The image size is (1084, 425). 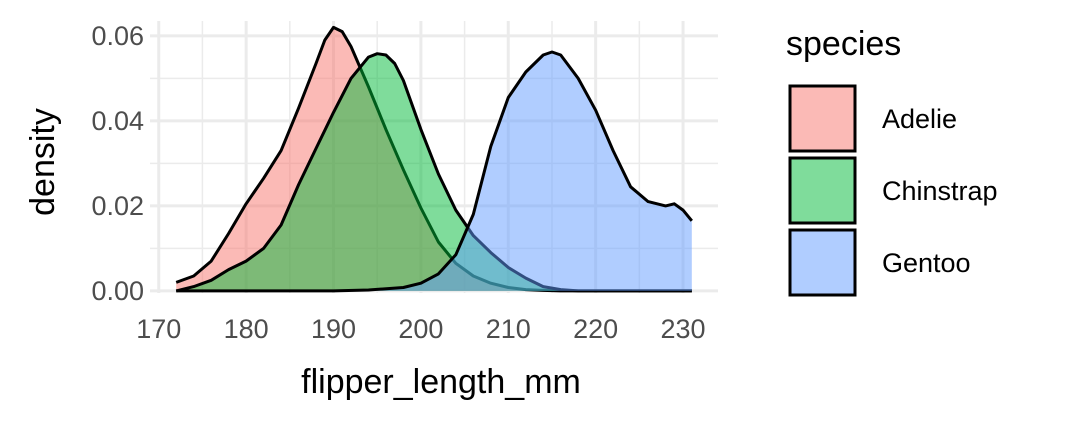 What do you see at coordinates (926, 263) in the screenshot?
I see `legend-label-gentoo: Gentoo` at bounding box center [926, 263].